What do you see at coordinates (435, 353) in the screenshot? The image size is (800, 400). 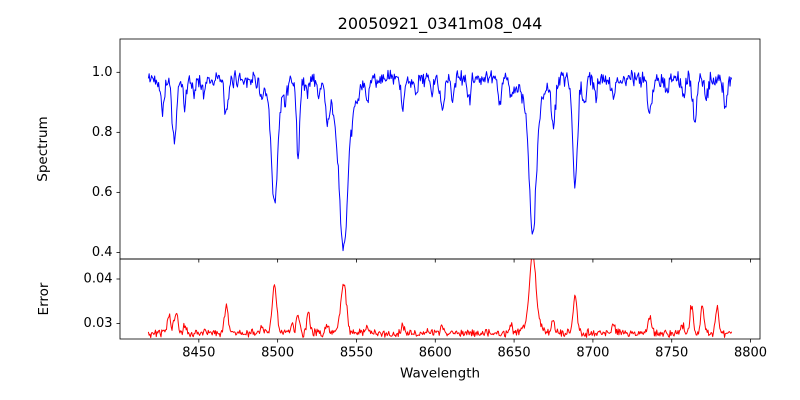 I see `x-tick-label: 8600` at bounding box center [435, 353].